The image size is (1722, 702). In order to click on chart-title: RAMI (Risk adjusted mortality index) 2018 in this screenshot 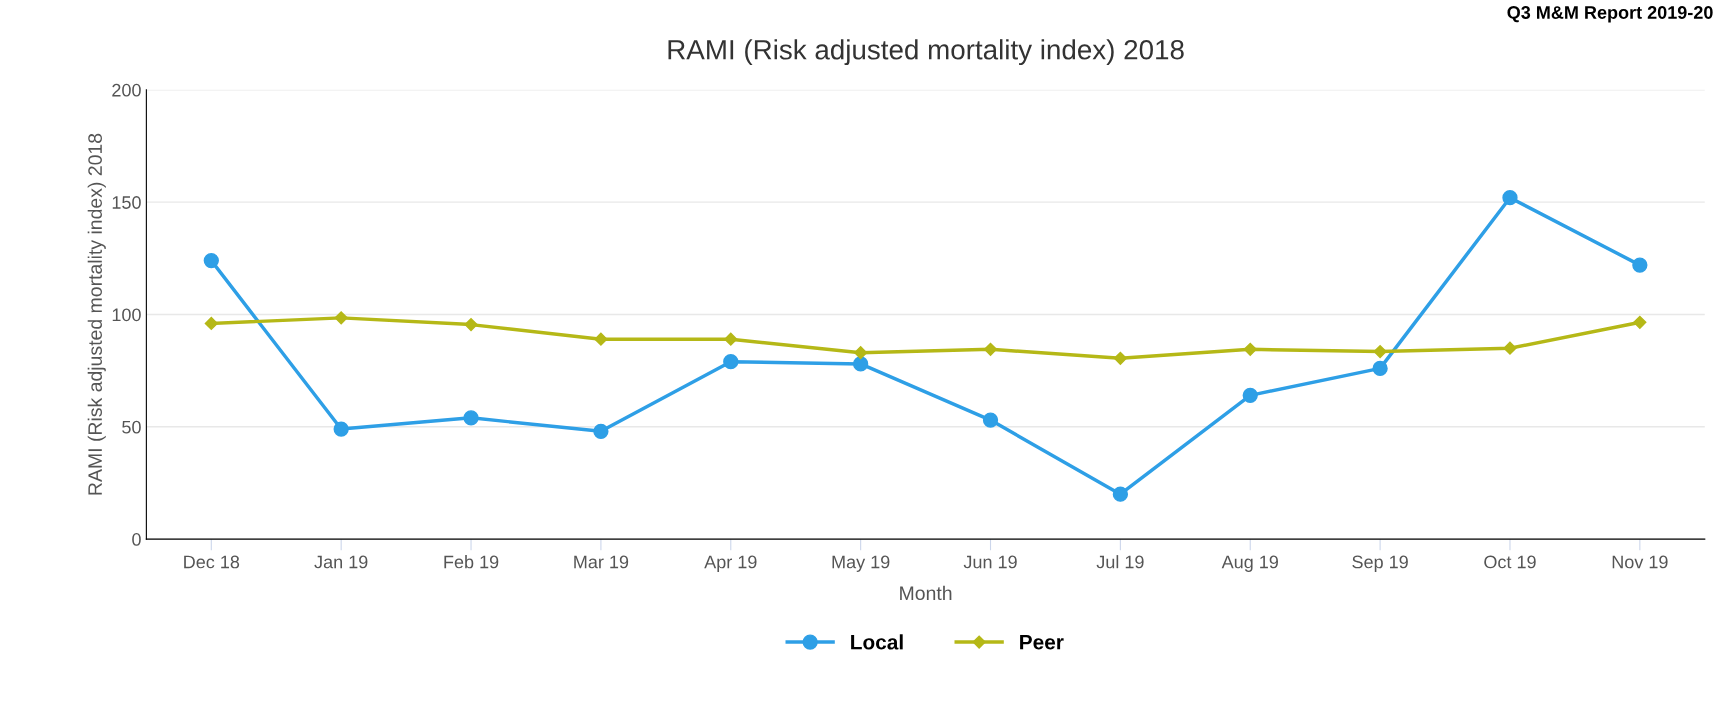, I will do `click(926, 52)`.